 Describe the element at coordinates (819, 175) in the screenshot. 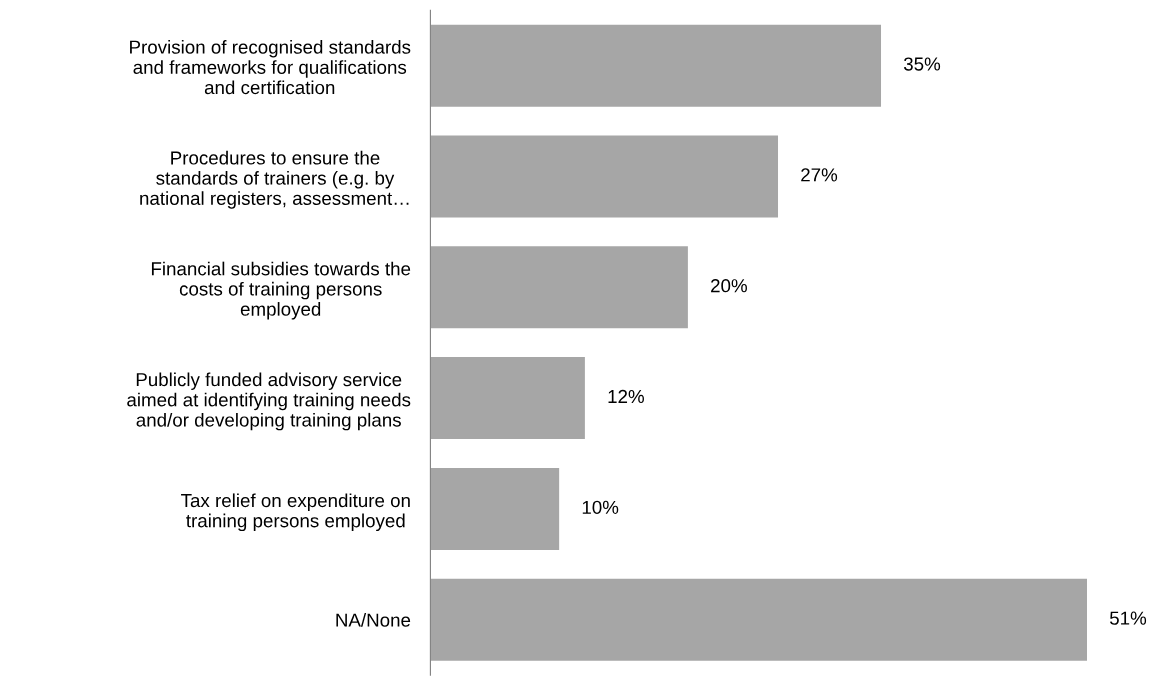

I see `data-label: 27%` at that location.